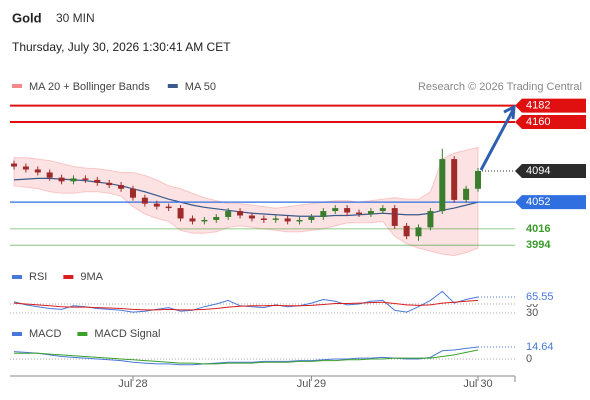 The width and height of the screenshot is (590, 400). What do you see at coordinates (91, 277) in the screenshot?
I see `legend-label: 9MA` at bounding box center [91, 277].